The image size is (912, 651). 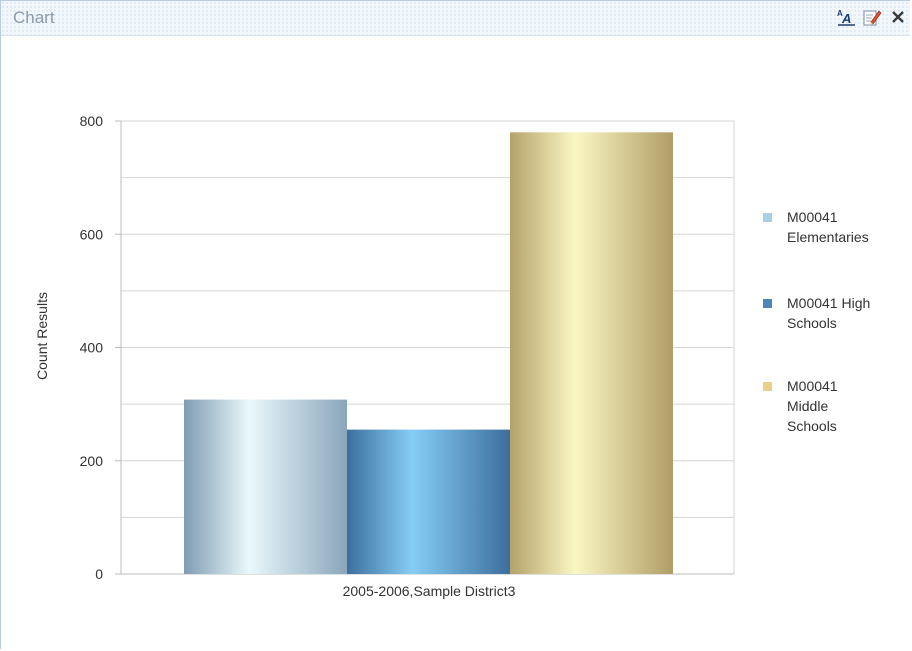 I want to click on panel-titlebar: Chart A A, so click(x=455, y=18).